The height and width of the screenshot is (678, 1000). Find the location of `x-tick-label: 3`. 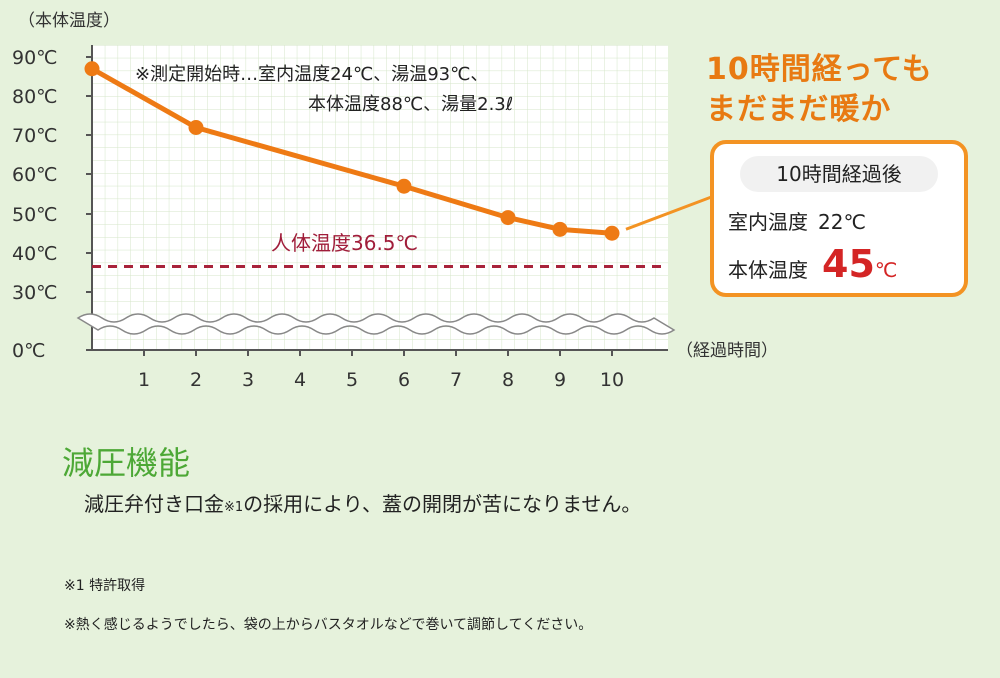

x-tick-label: 3 is located at coordinates (248, 380).